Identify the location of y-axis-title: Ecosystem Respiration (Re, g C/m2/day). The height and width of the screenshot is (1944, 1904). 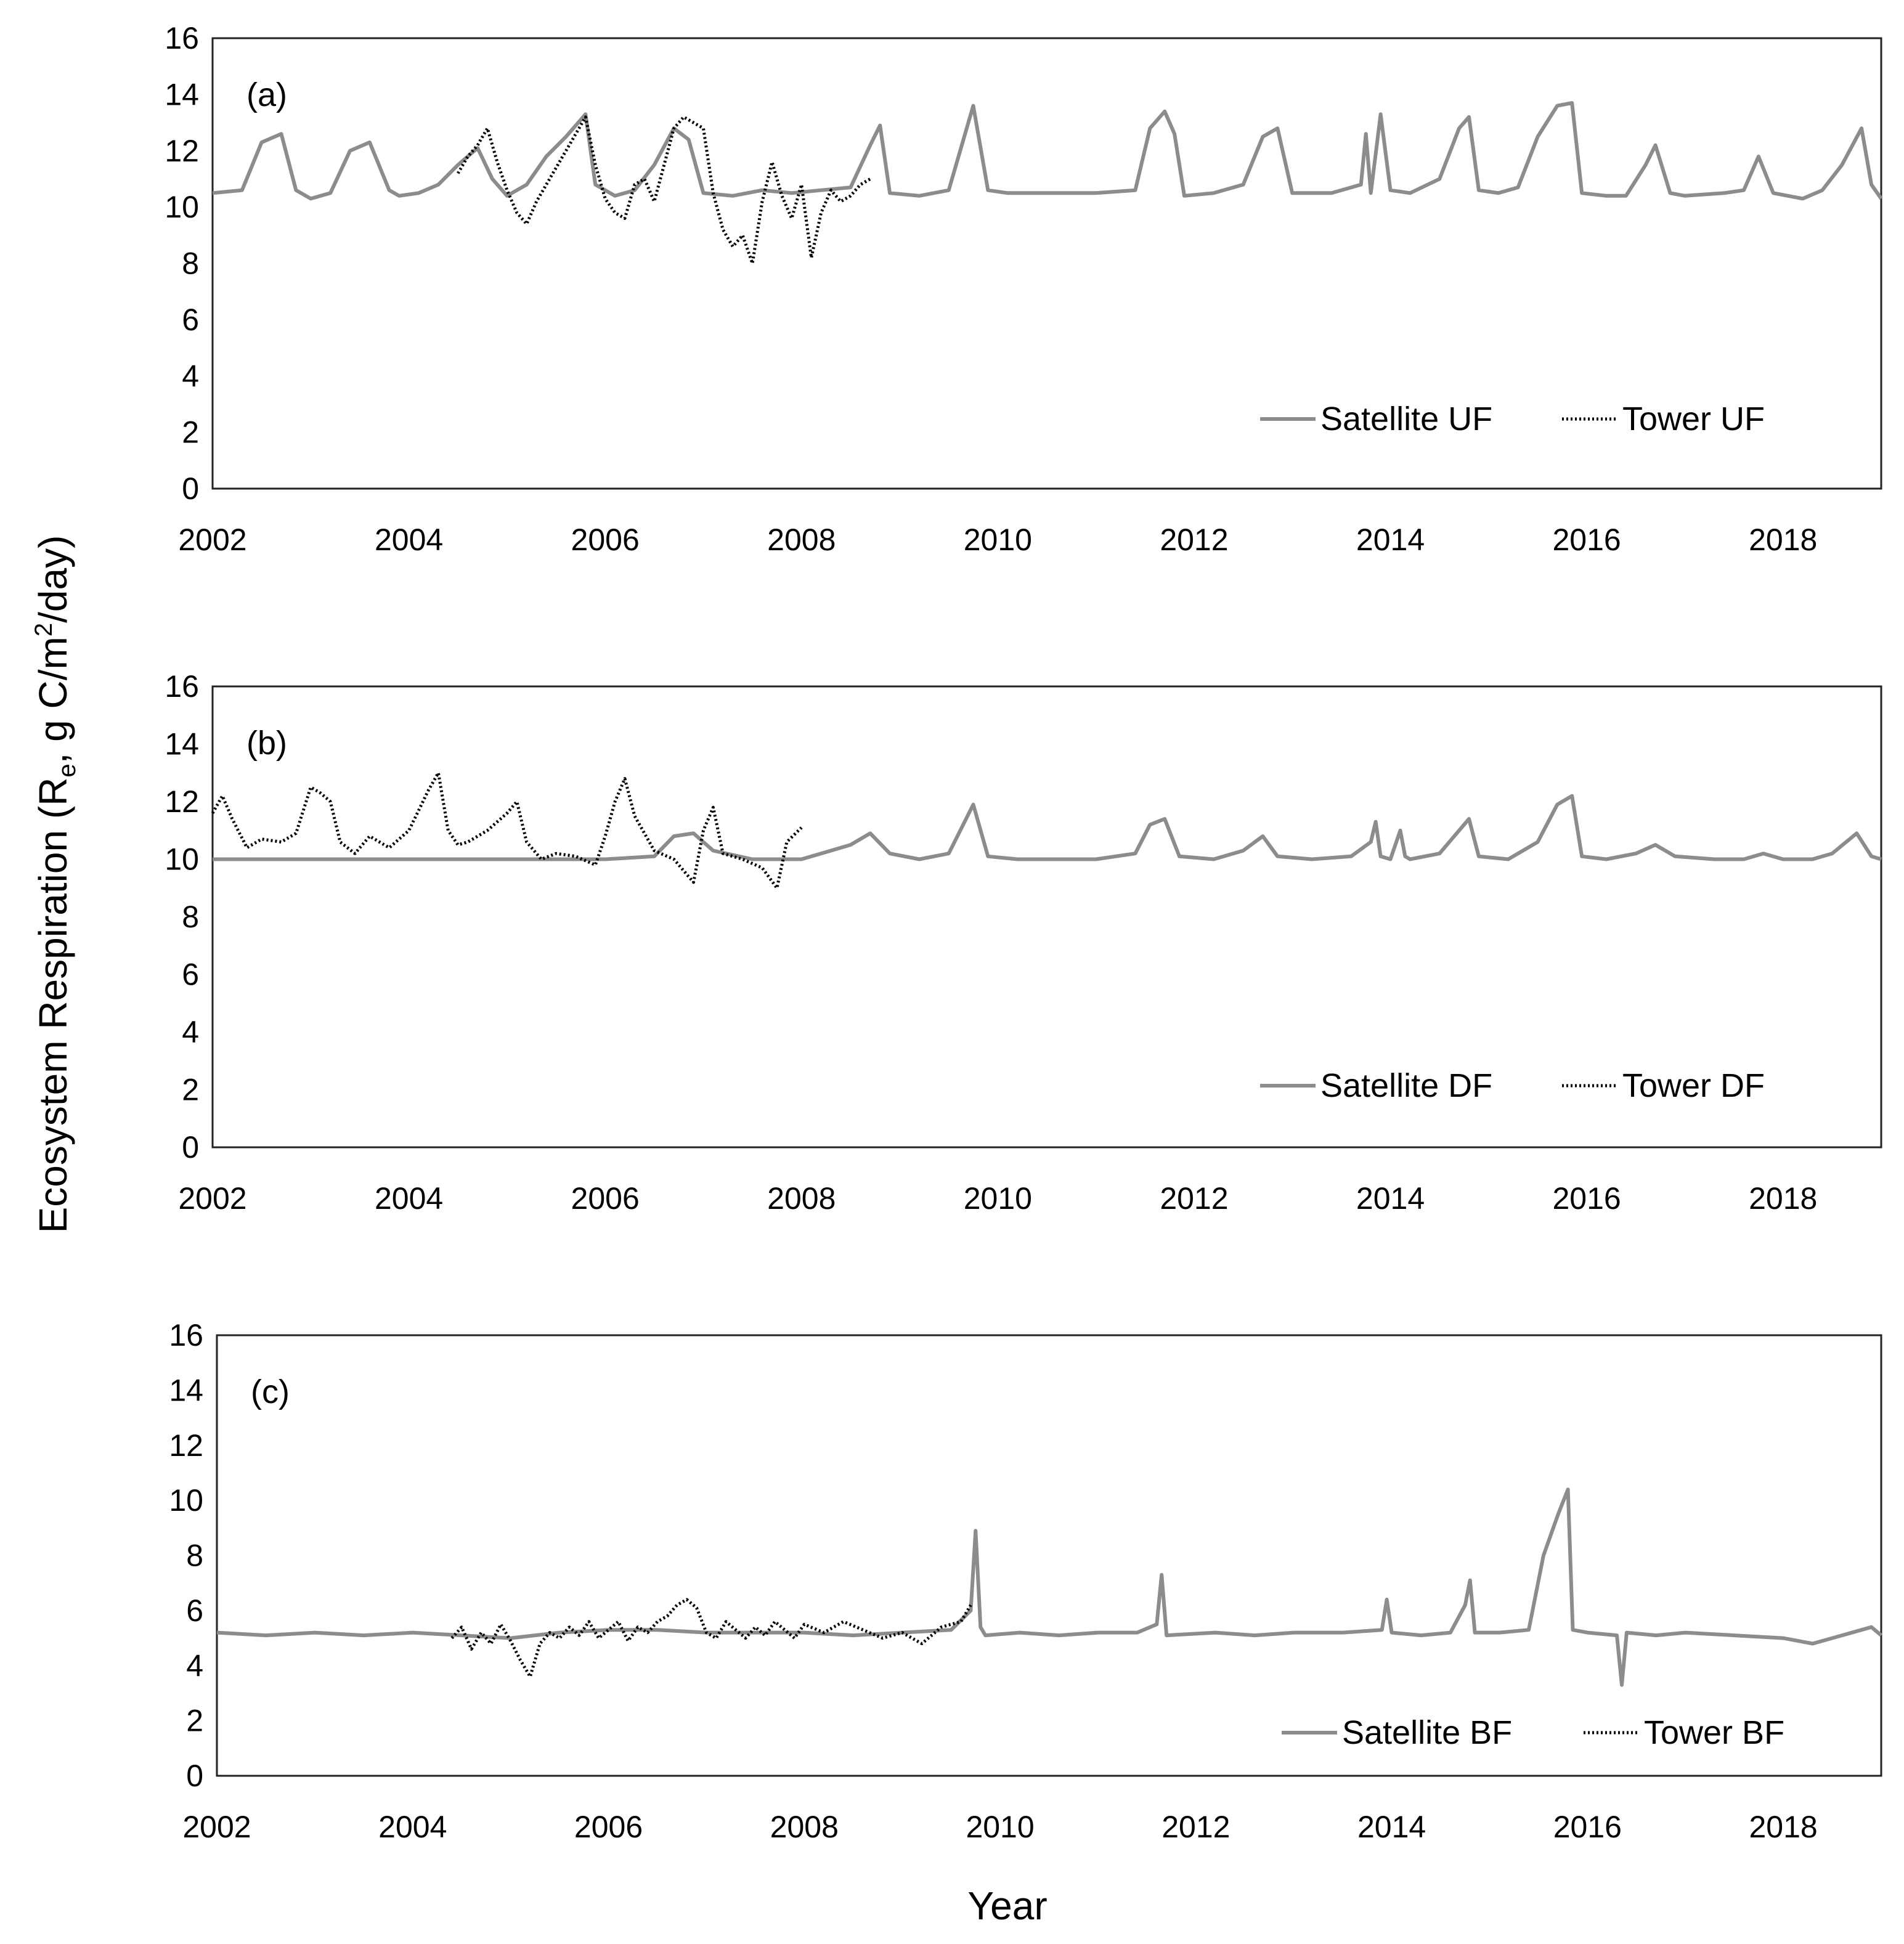
(55, 885).